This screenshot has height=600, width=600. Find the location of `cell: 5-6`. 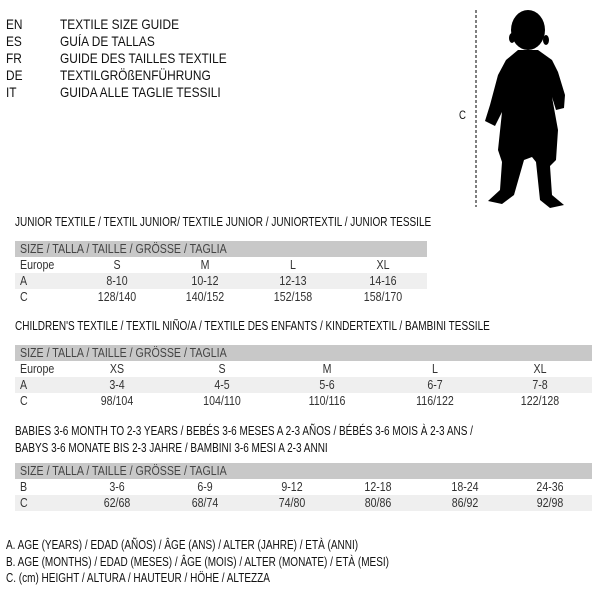

cell: 5-6 is located at coordinates (327, 385).